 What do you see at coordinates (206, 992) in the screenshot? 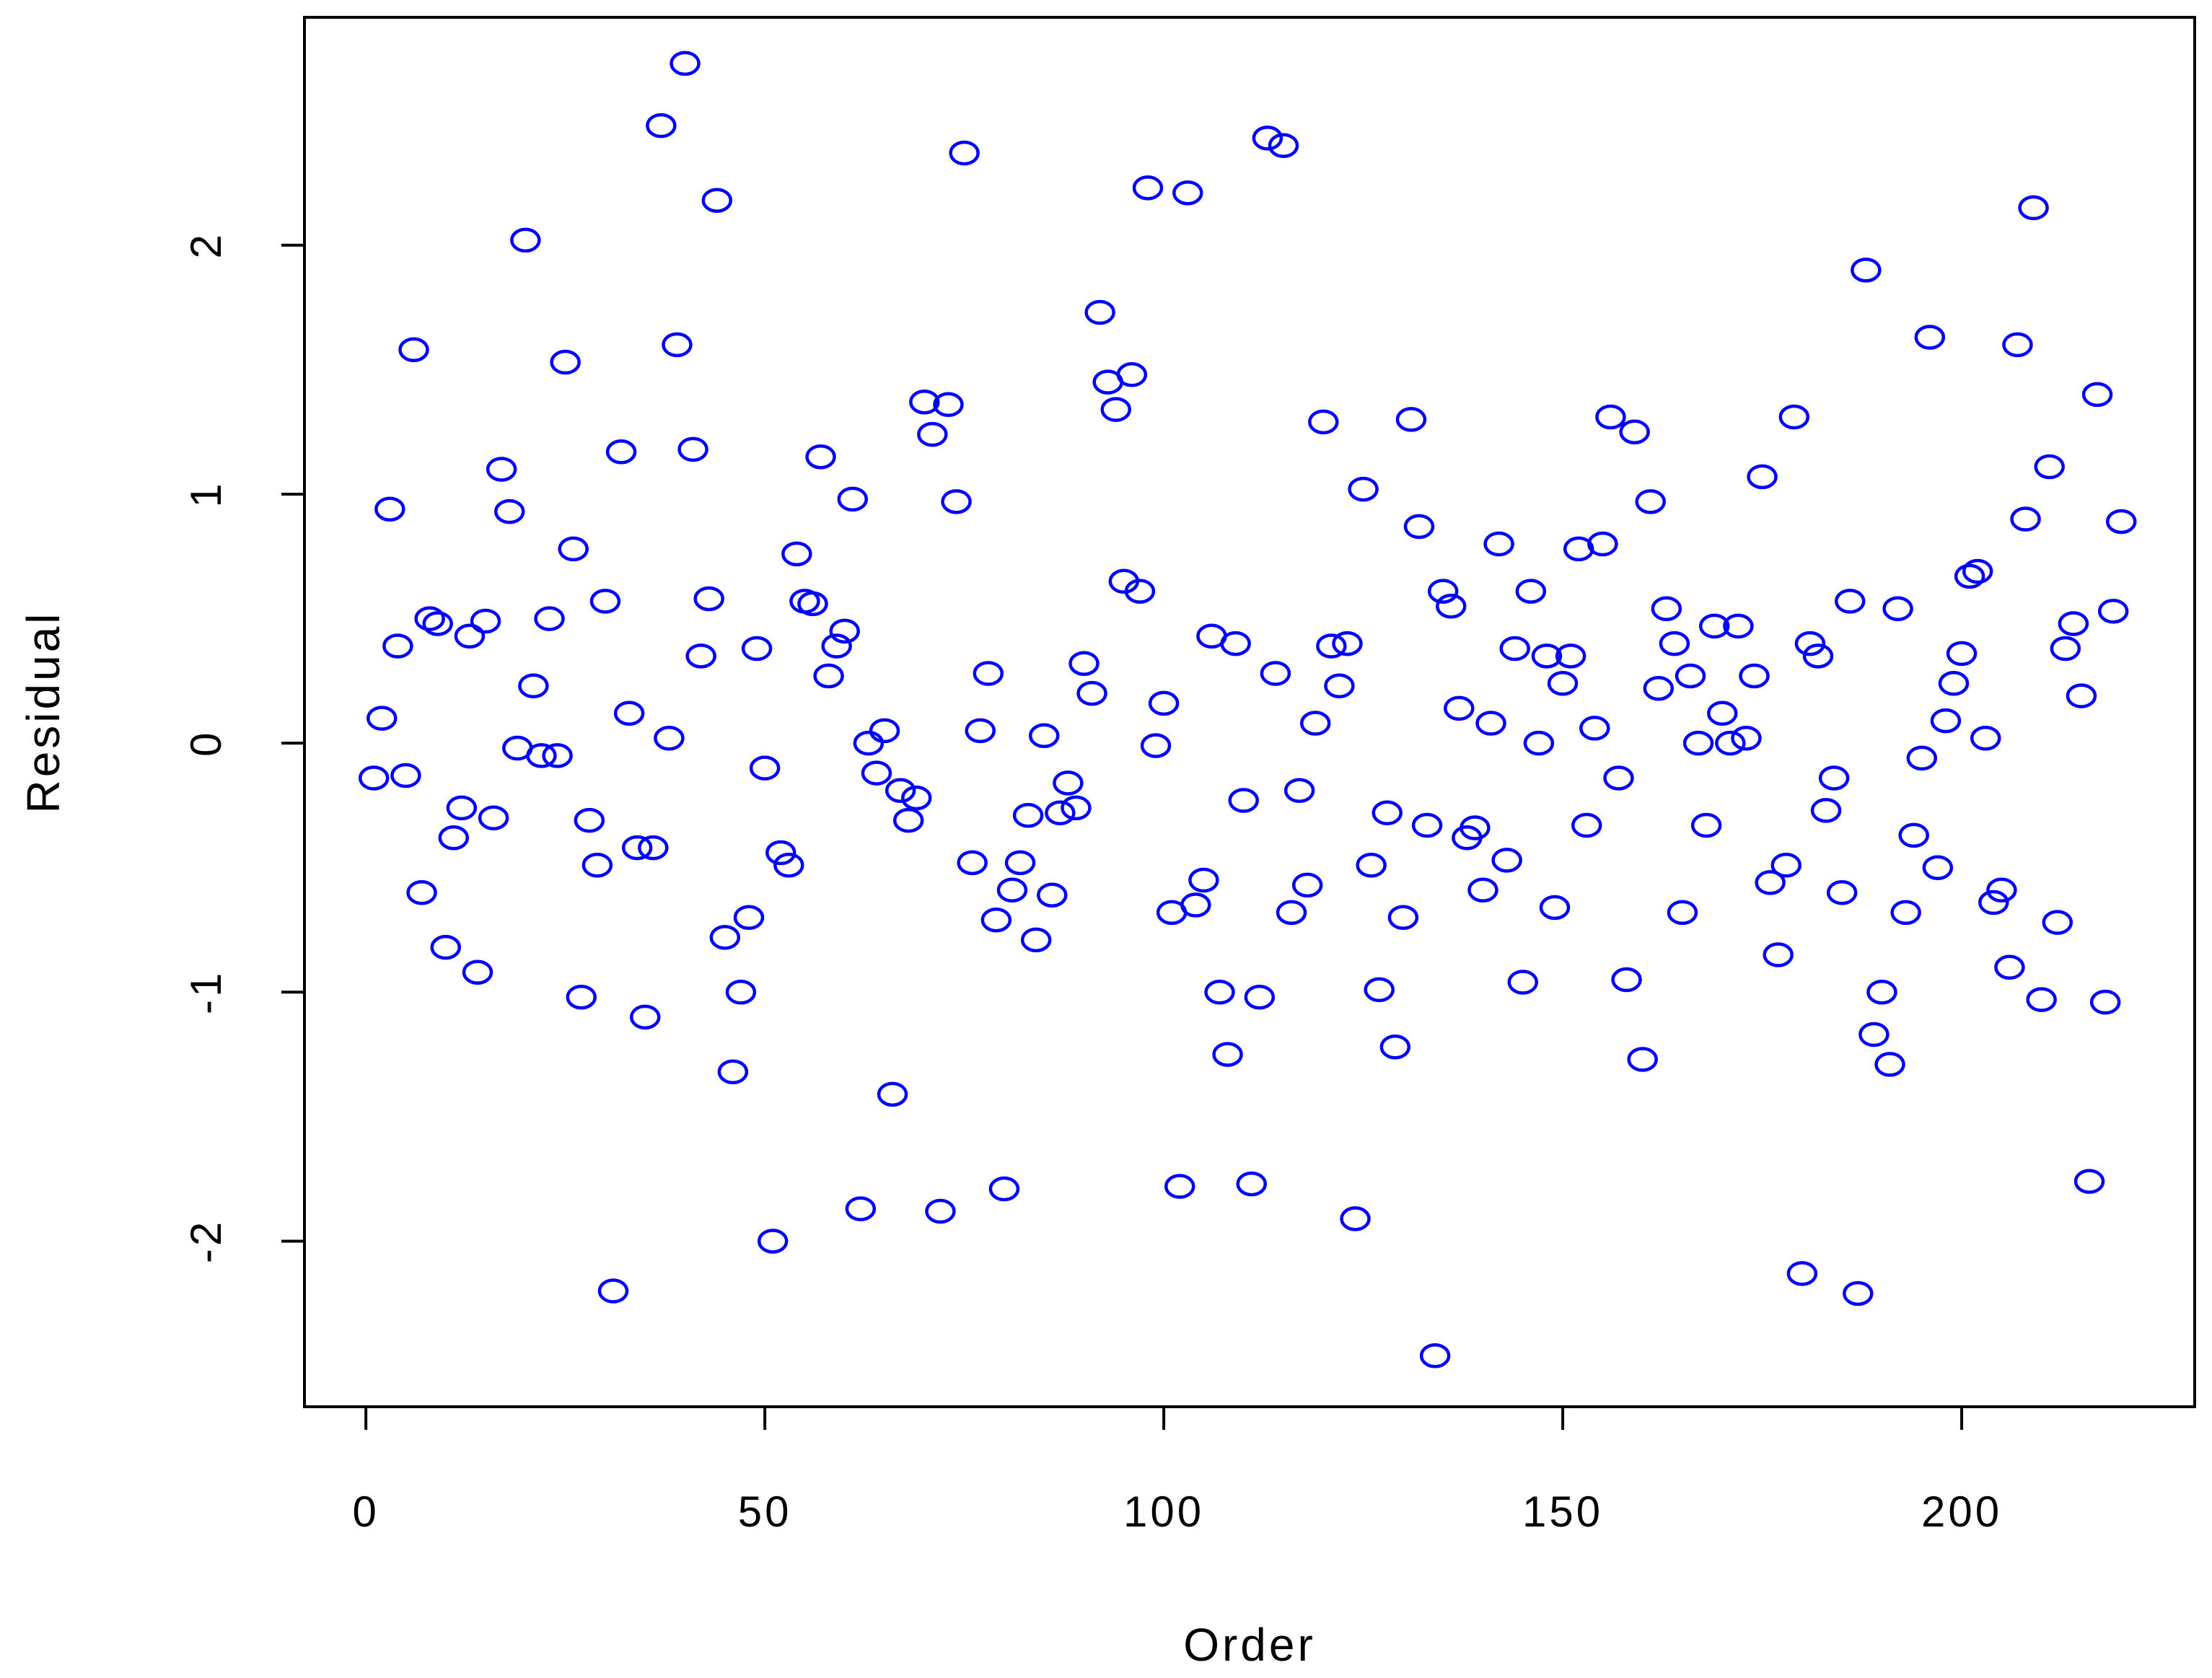
I see `y-tick-label: -1` at bounding box center [206, 992].